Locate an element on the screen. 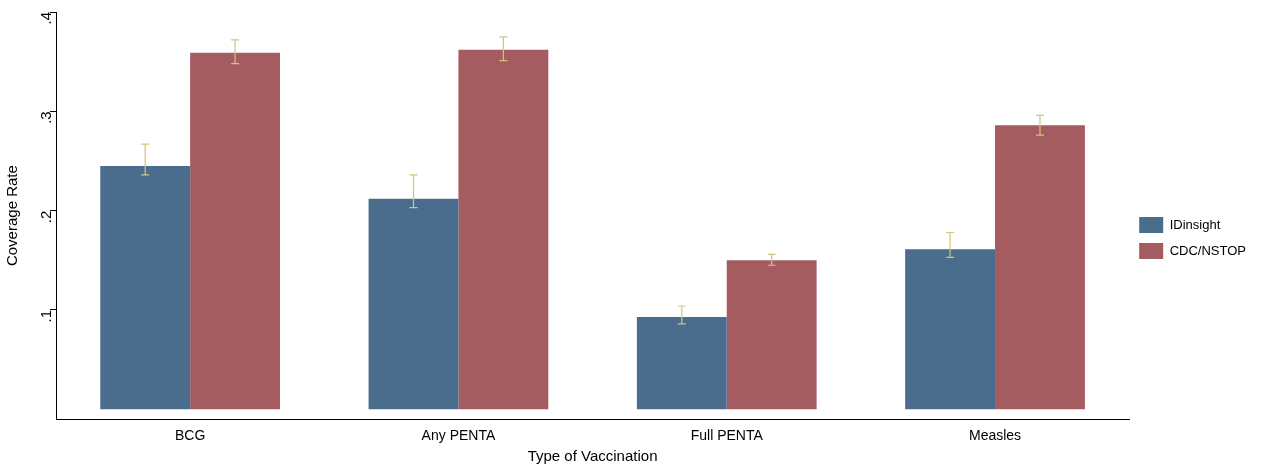 This screenshot has height=466, width=1266. legend-label: CDC/NSTOP is located at coordinates (1207, 250).